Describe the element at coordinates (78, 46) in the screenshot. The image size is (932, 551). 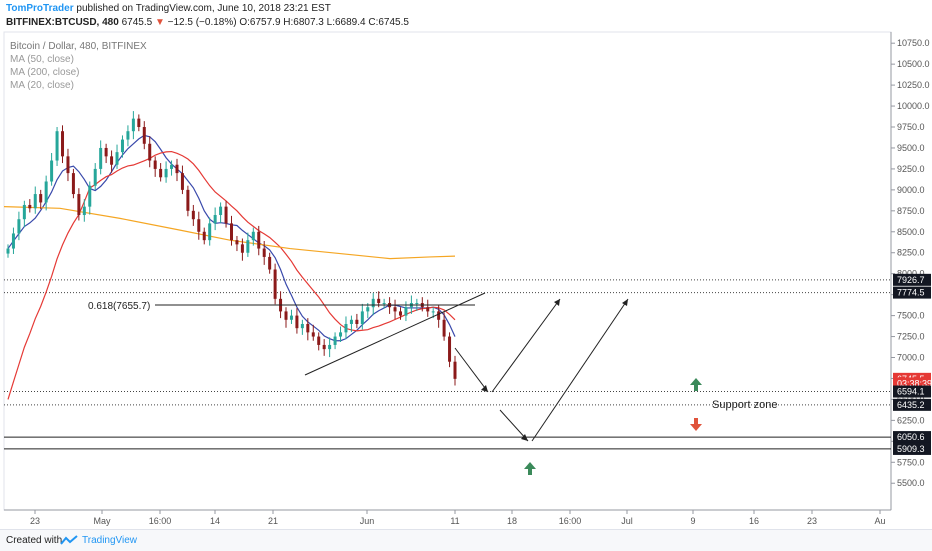
I see `legend-title: Bitcoin / Dollar, 480, BITFINEX` at that location.